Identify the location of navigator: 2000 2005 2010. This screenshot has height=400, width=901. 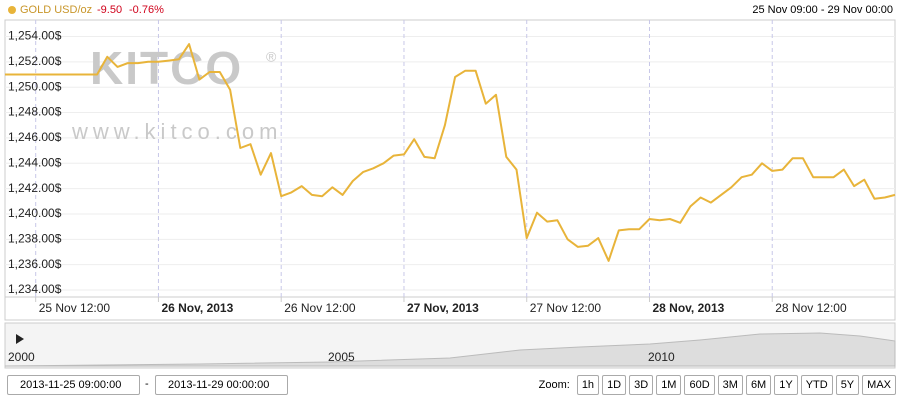
(450, 345).